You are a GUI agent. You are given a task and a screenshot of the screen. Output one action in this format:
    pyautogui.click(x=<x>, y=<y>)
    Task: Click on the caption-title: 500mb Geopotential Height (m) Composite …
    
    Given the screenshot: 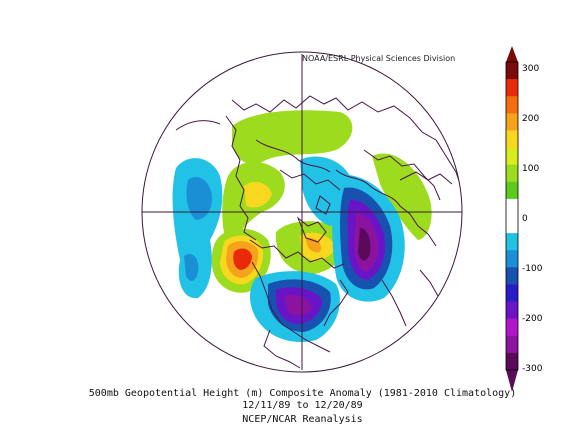 What is the action you would take?
    pyautogui.click(x=302, y=393)
    